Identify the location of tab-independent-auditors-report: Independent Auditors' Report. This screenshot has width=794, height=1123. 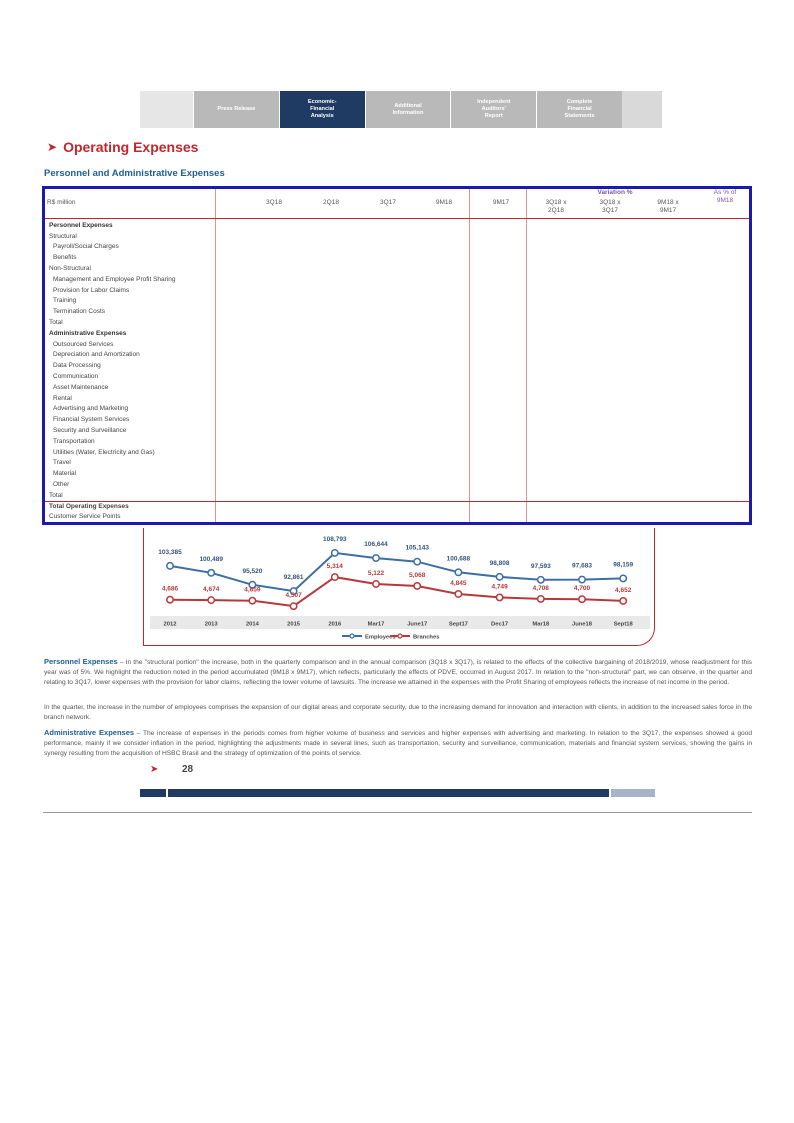
(493, 109).